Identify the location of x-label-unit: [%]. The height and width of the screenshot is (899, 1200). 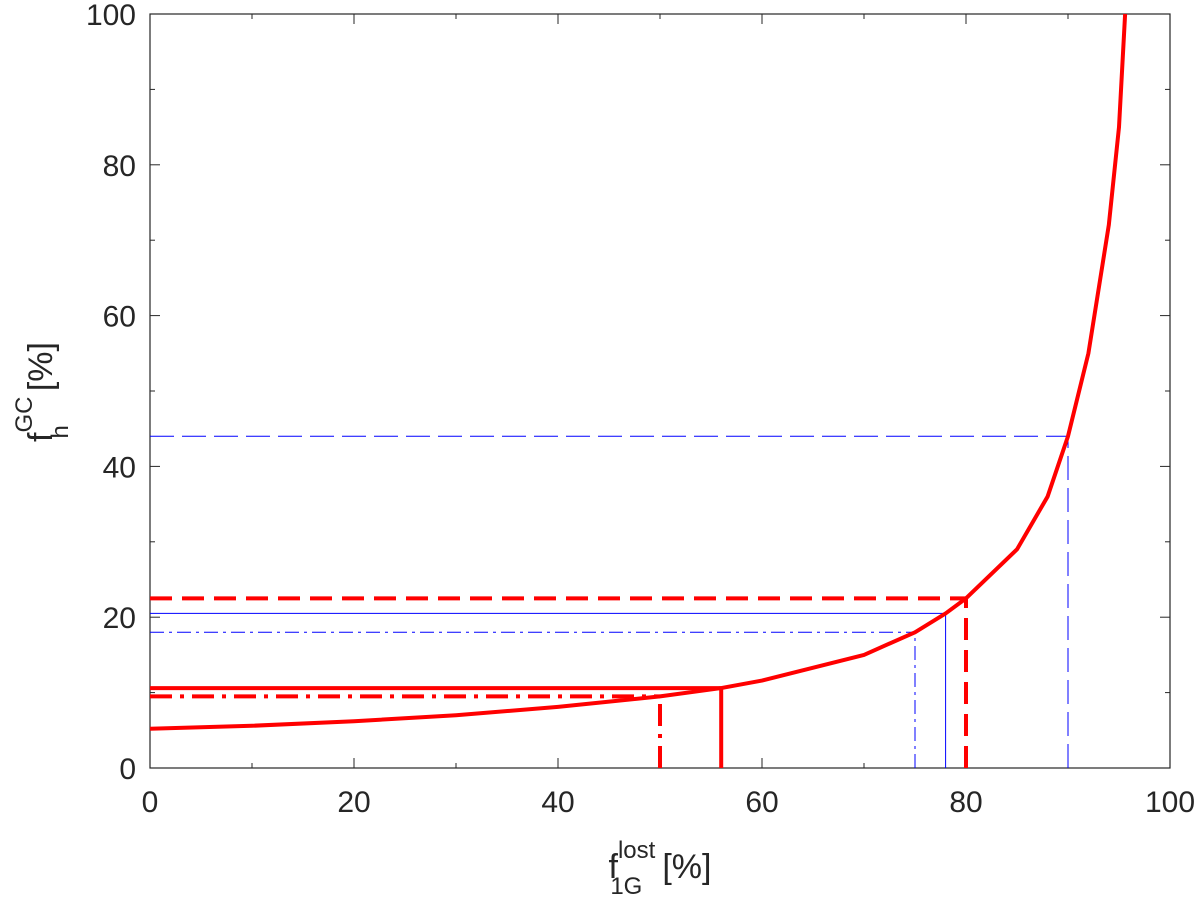
(686, 867).